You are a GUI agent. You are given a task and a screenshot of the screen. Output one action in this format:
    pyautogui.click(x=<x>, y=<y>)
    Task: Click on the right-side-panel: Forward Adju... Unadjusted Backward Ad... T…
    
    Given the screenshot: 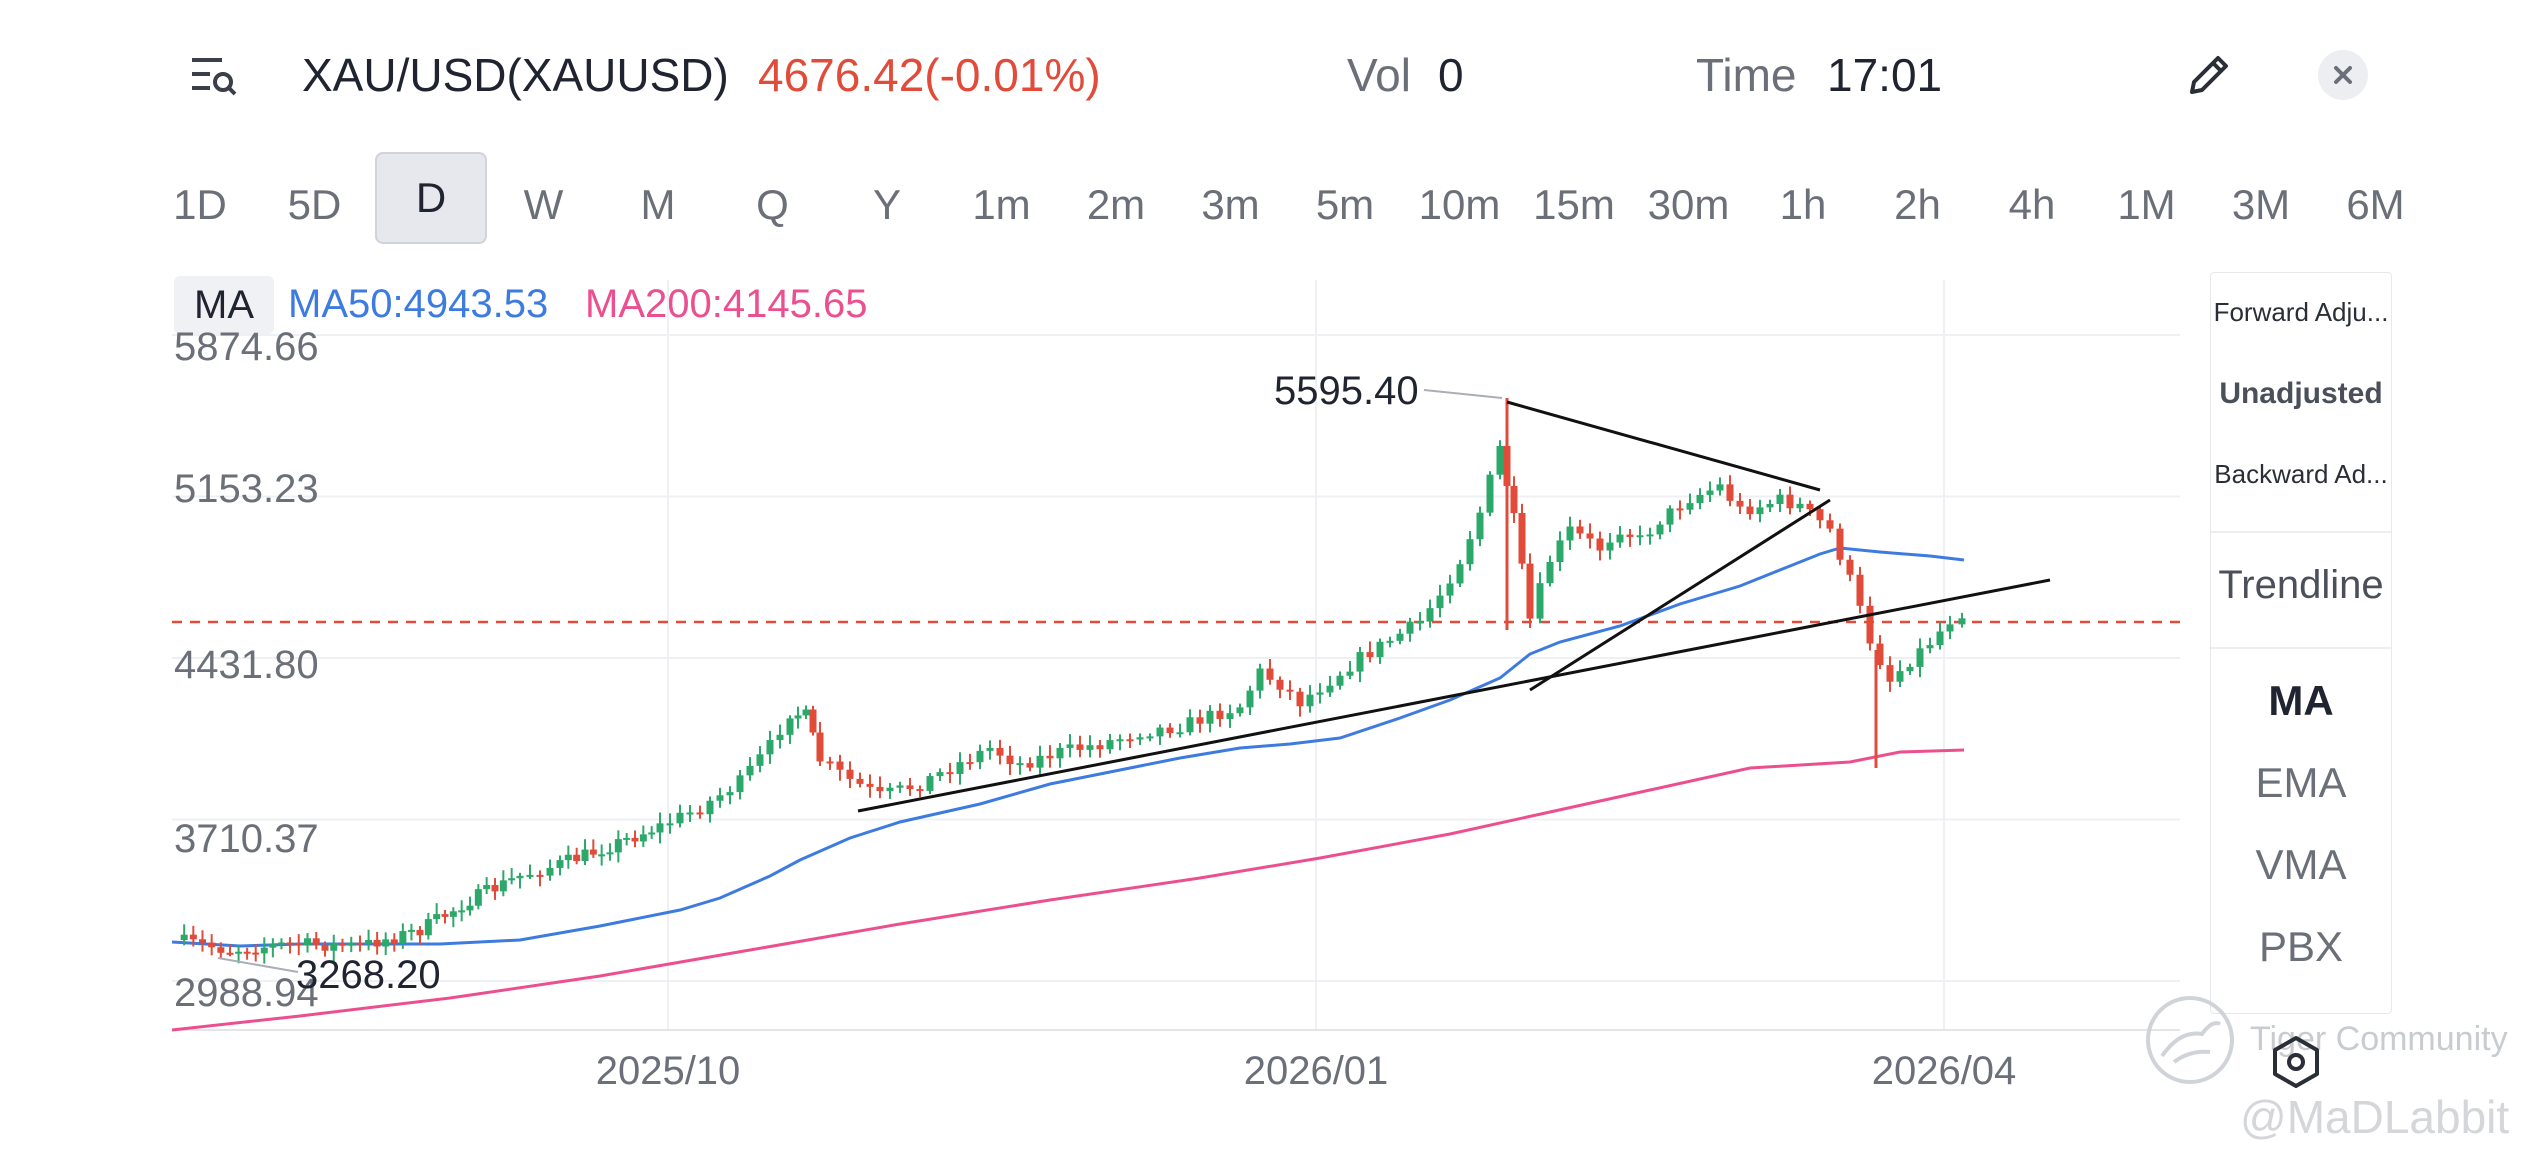 What is the action you would take?
    pyautogui.click(x=2301, y=643)
    